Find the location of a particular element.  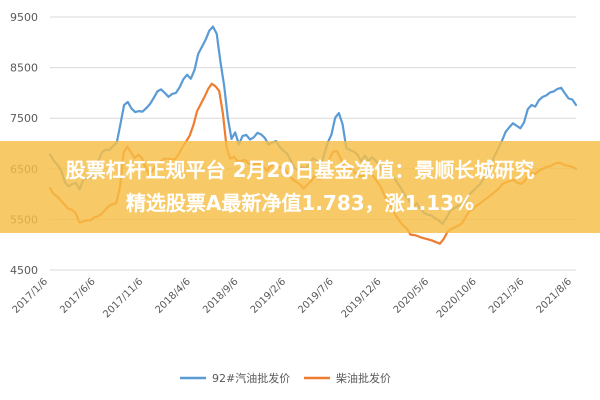

y-tick-label: 8500 is located at coordinates (24, 68).